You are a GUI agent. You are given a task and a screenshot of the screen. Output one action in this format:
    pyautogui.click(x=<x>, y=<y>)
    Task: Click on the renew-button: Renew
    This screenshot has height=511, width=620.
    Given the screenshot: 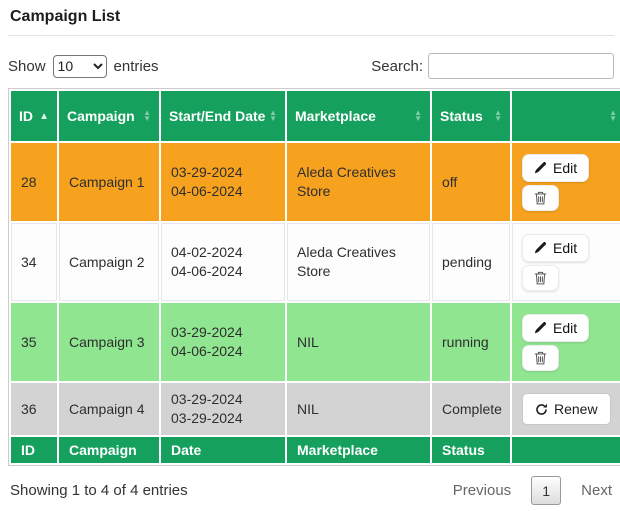 What is the action you would take?
    pyautogui.click(x=566, y=409)
    